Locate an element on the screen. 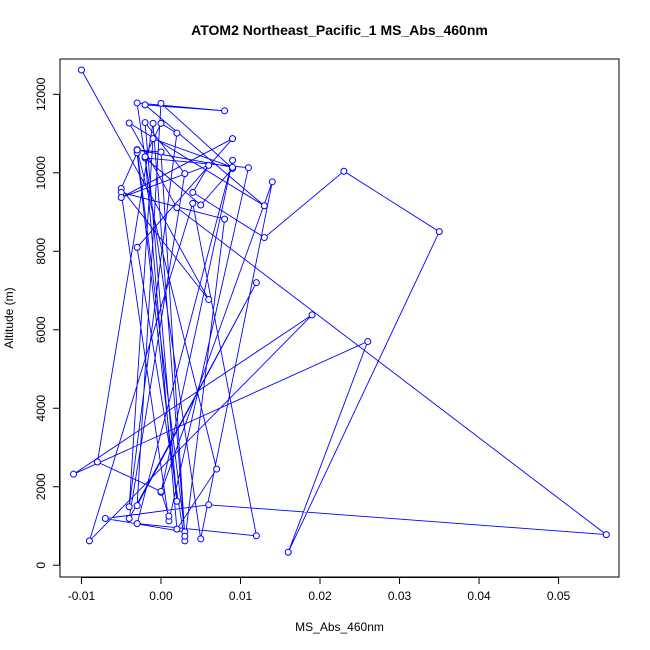 The height and width of the screenshot is (650, 650). chart-title: ATOM2 Northeast_Pacific_1 MS_Abs_460nm is located at coordinates (339, 30).